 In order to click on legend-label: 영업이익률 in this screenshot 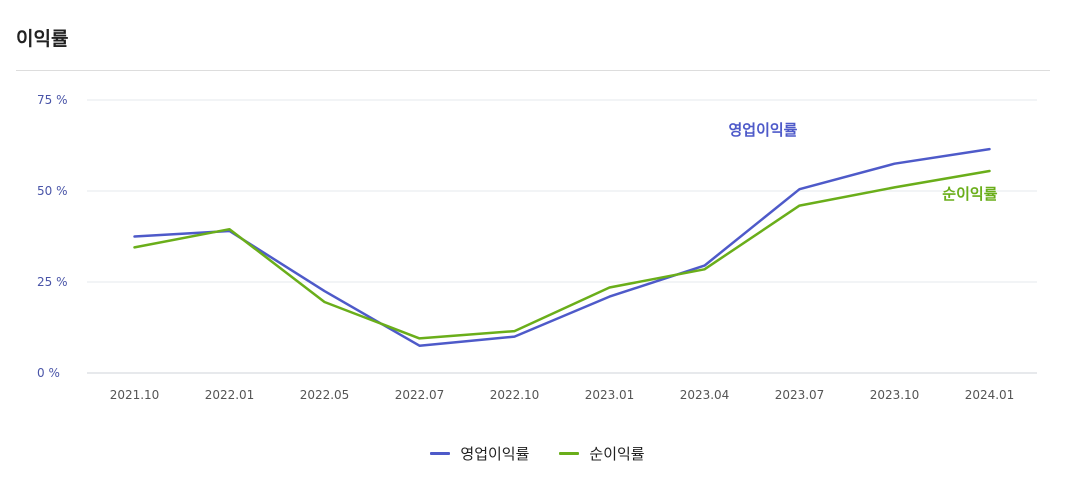, I will do `click(495, 454)`.